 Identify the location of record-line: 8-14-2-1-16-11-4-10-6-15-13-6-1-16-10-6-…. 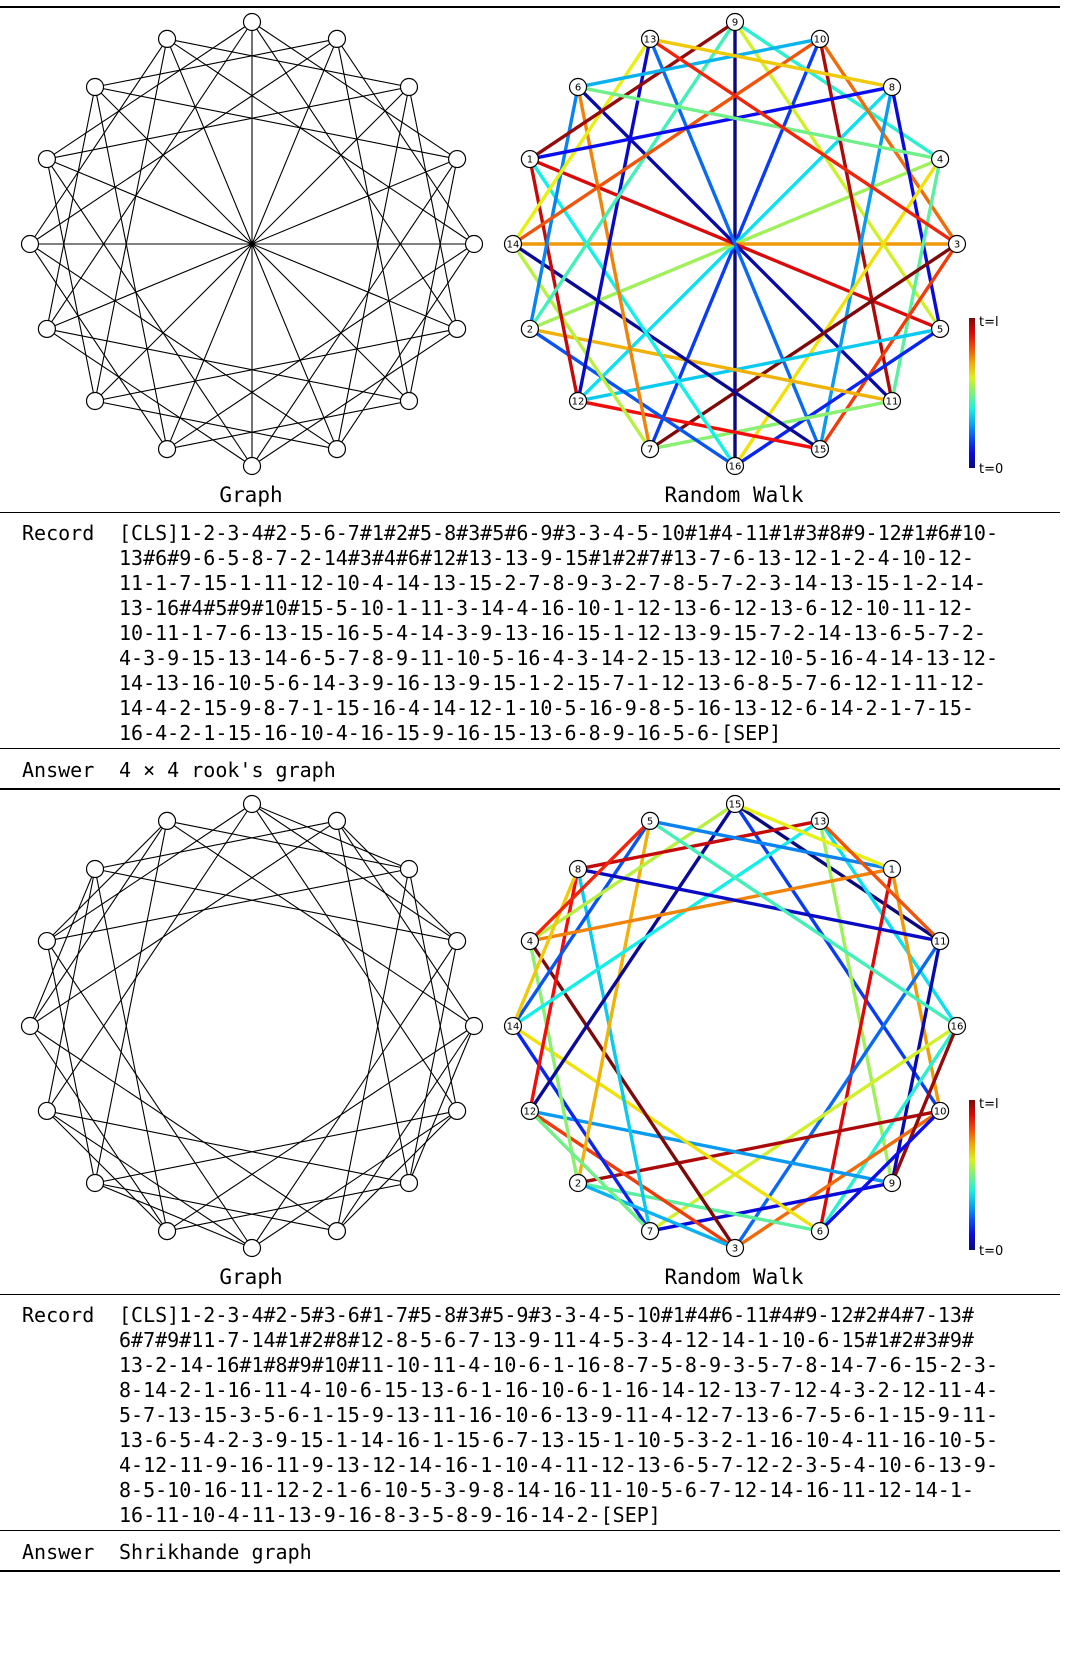
(558, 1390).